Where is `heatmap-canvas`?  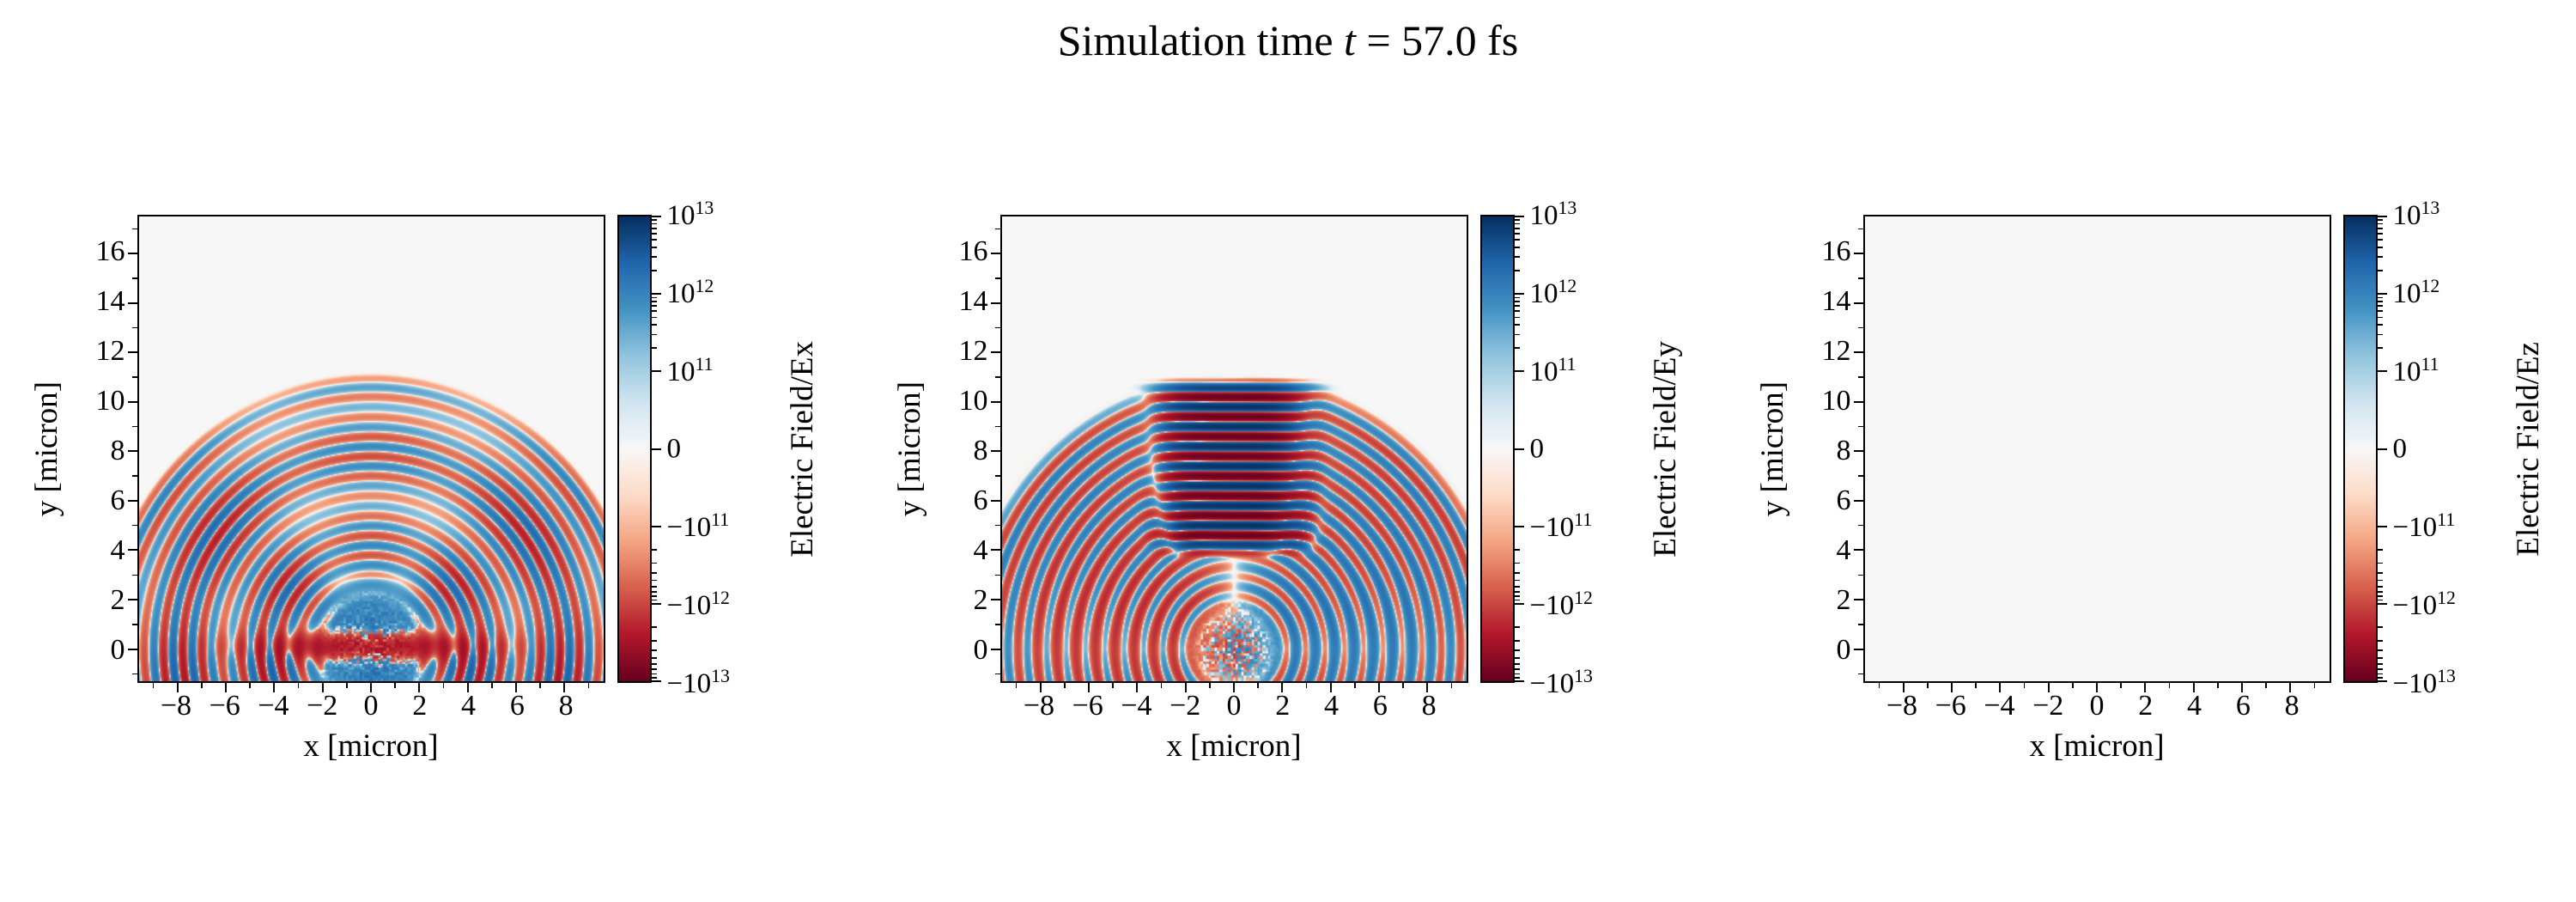
heatmap-canvas is located at coordinates (371, 449).